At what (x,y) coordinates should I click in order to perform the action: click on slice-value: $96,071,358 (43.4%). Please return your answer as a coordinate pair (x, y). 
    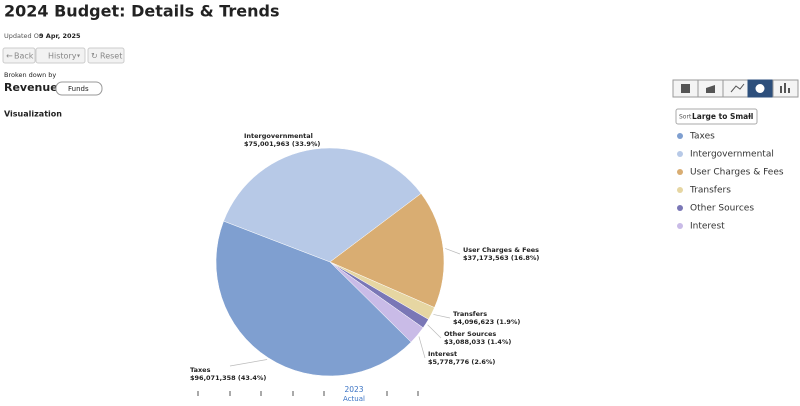
    Looking at the image, I should click on (228, 378).